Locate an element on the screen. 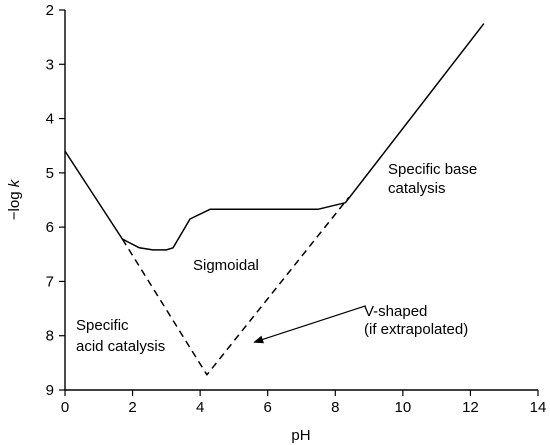 This screenshot has width=550, height=445. annotation-sigmoidal-line-1: Sigmoidal is located at coordinates (226, 265).